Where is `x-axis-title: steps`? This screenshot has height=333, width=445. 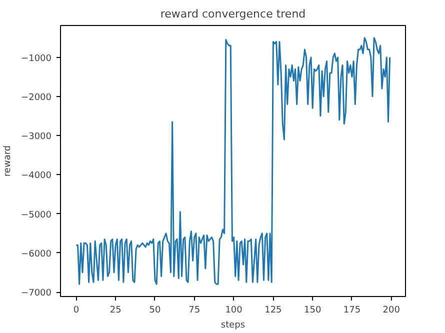 x-axis-title: steps is located at coordinates (233, 325).